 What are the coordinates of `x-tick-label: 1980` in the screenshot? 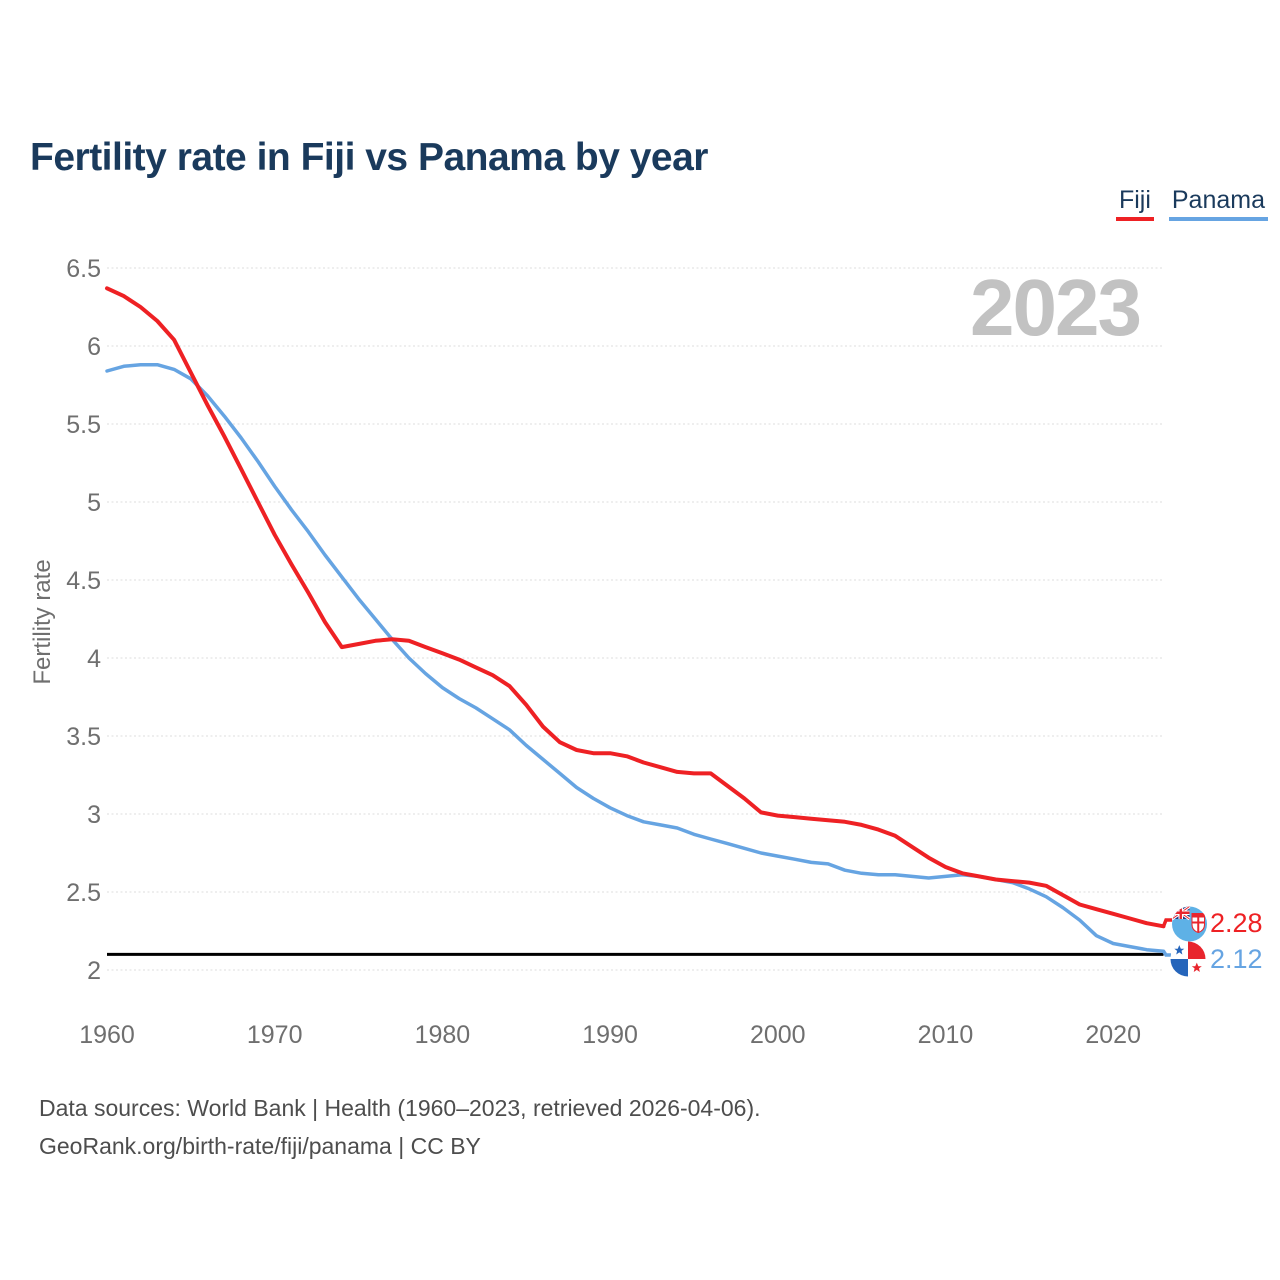 It's located at (443, 1035).